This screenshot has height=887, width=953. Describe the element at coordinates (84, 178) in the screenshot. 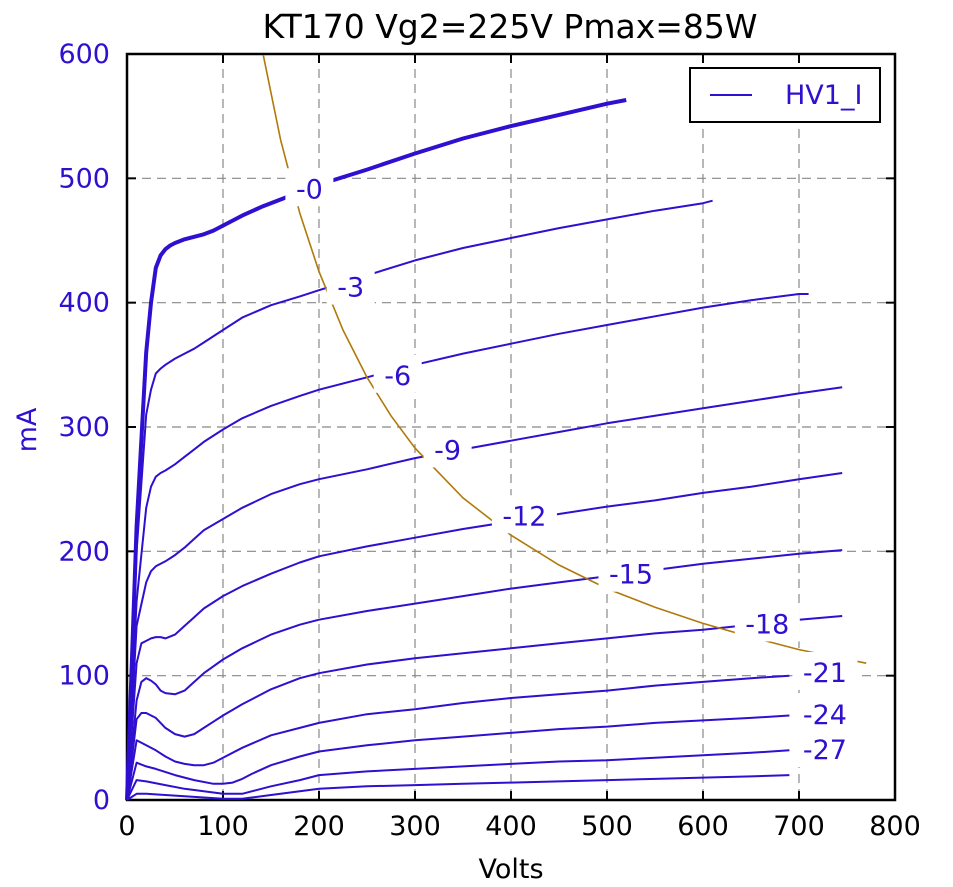

I see `y-tick-label: 500` at that location.